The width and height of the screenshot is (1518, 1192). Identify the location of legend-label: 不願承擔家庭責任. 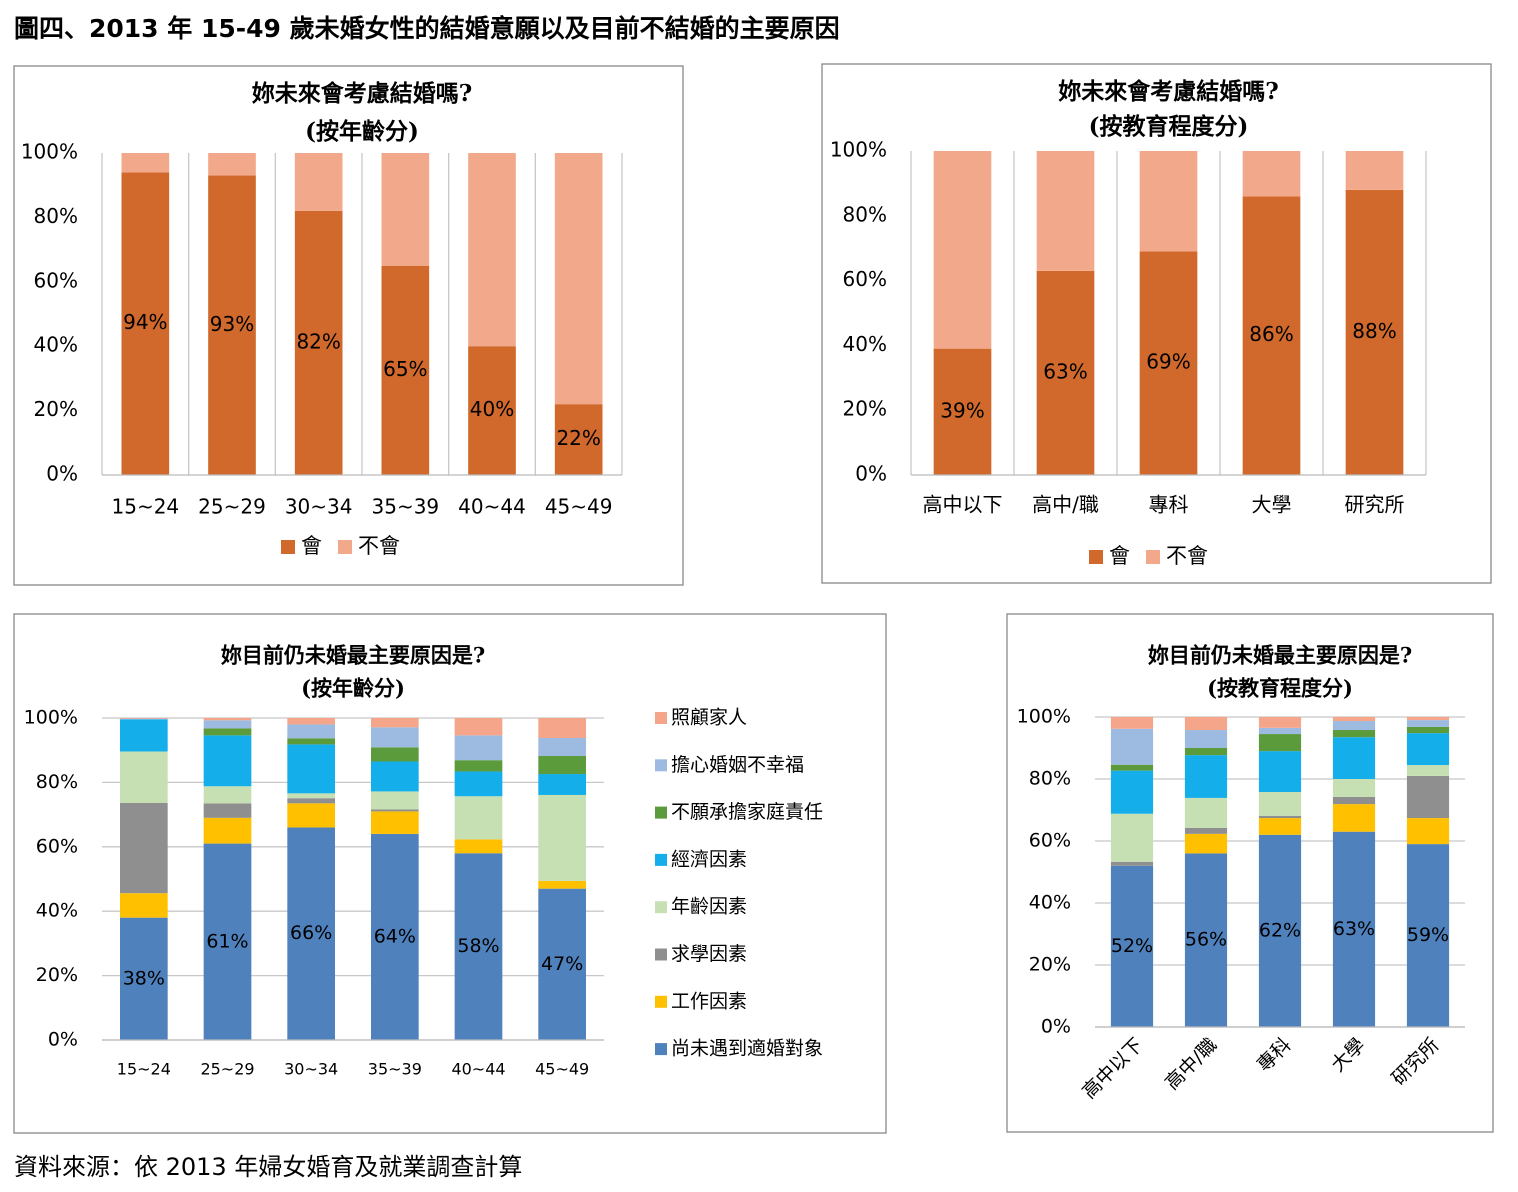
(747, 812).